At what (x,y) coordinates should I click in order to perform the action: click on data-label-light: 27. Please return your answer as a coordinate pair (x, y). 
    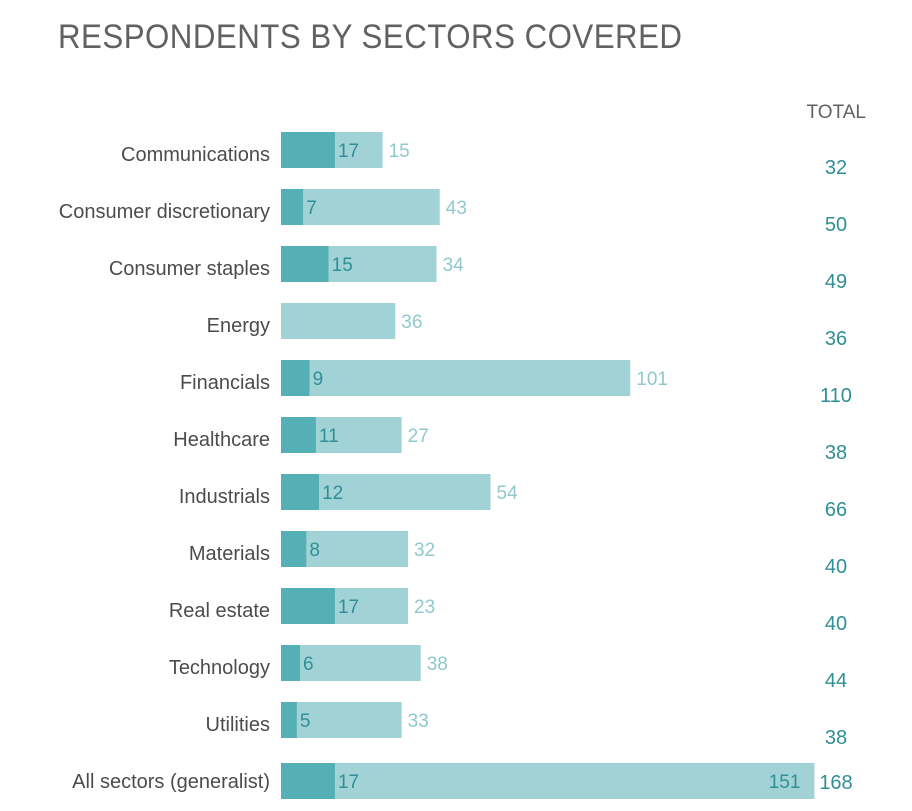
    Looking at the image, I should click on (418, 436).